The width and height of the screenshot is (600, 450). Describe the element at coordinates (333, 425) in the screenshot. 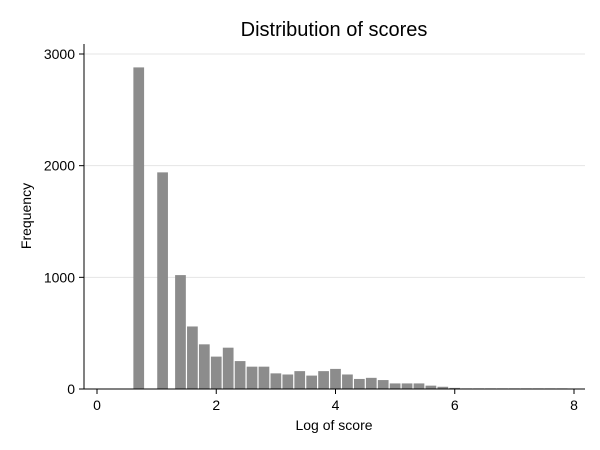

I see `x-axis-label: Log of score` at that location.